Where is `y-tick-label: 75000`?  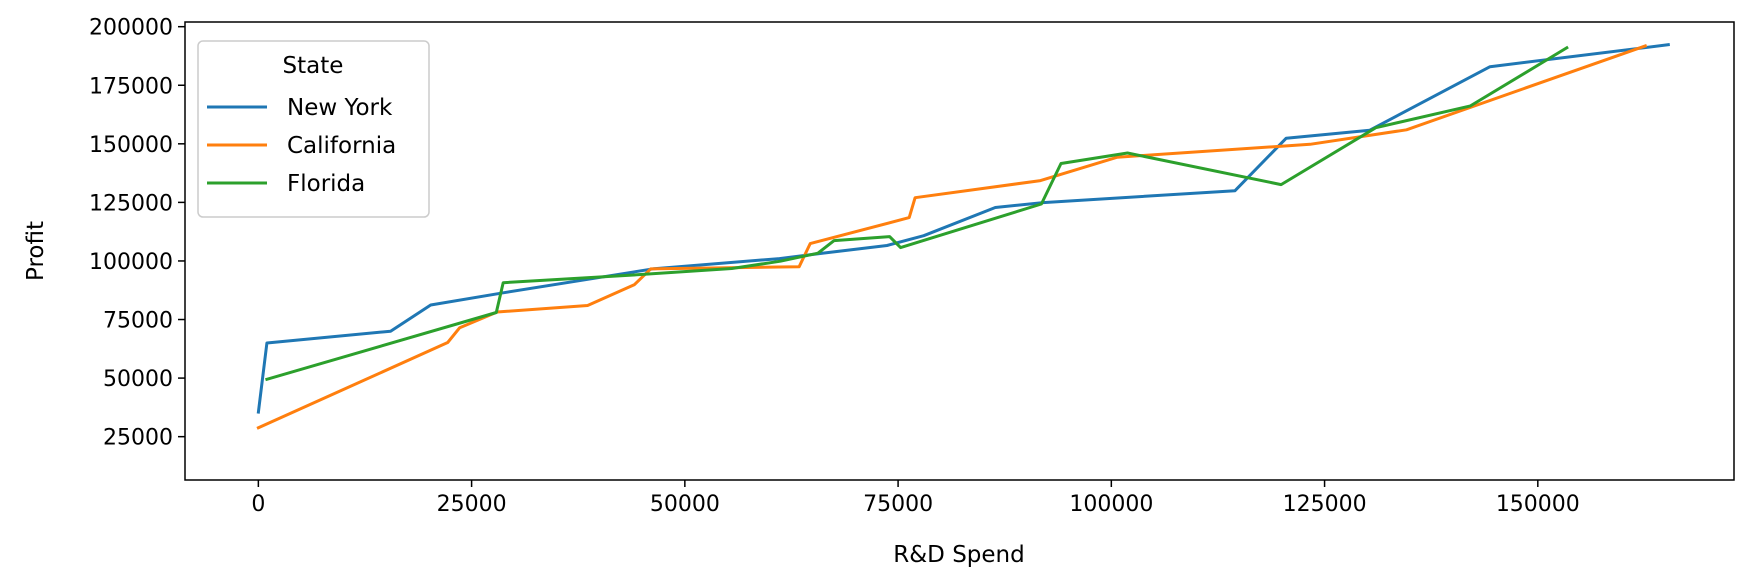
y-tick-label: 75000 is located at coordinates (138, 321).